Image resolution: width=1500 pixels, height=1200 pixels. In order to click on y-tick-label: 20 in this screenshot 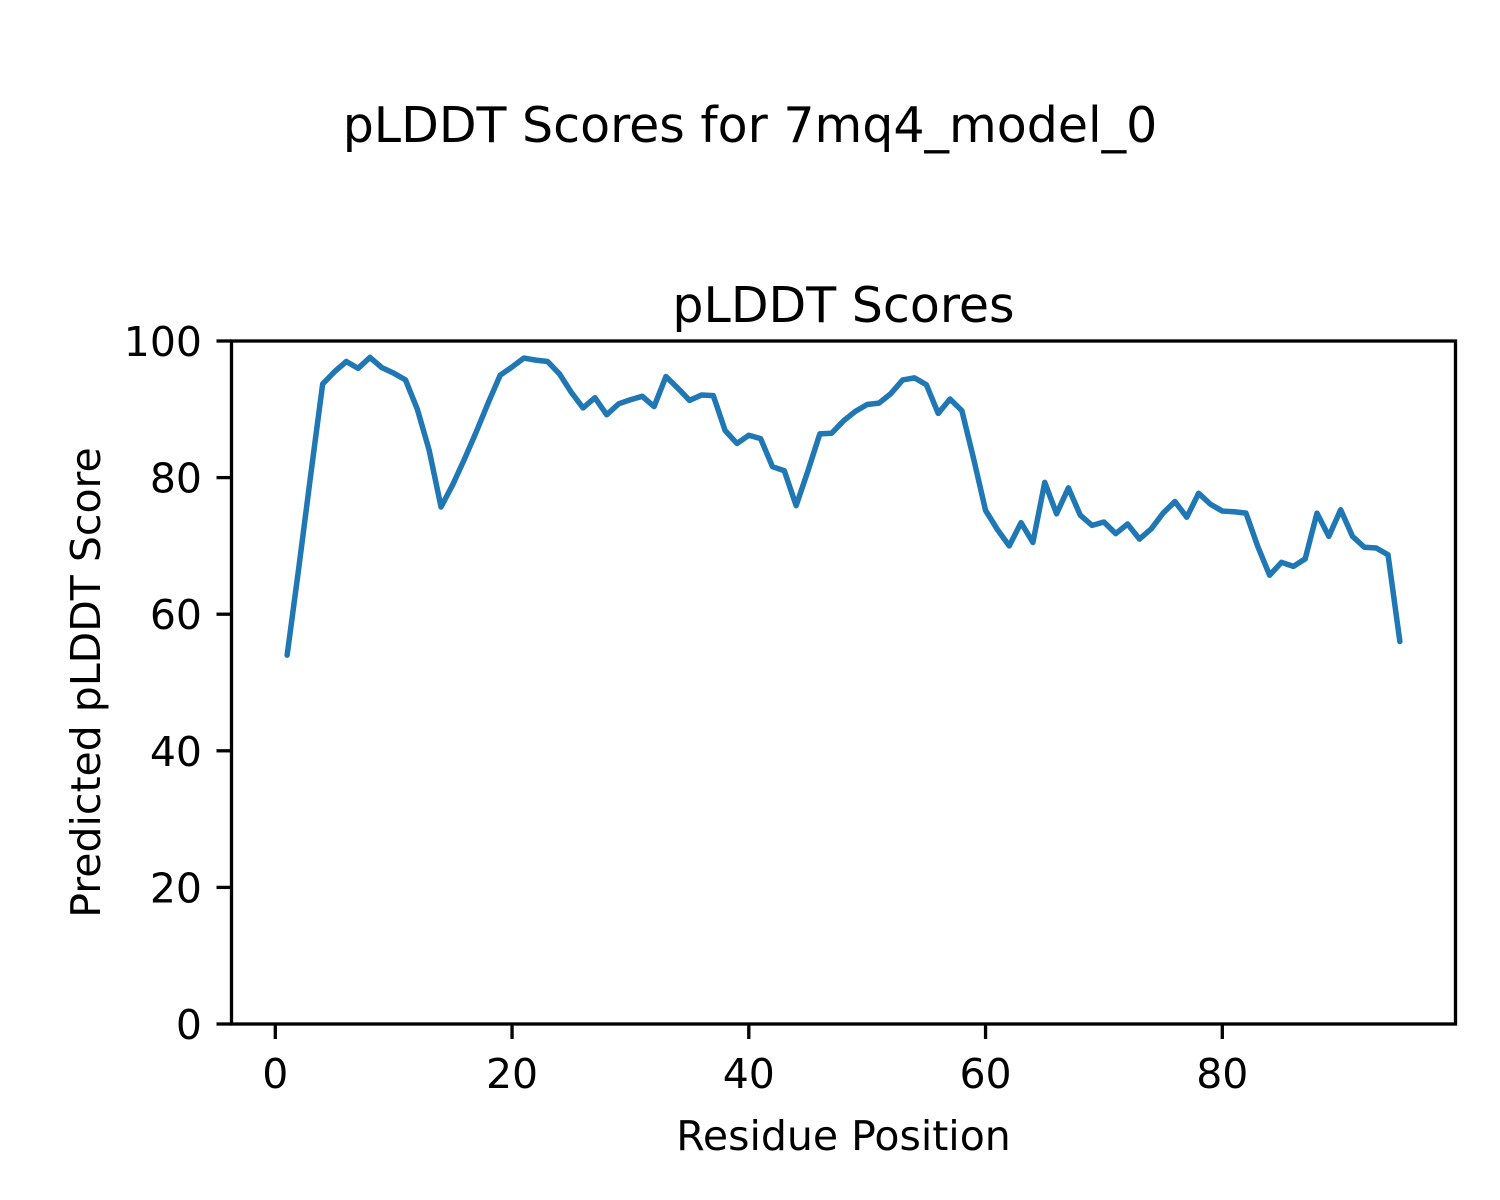, I will do `click(176, 888)`.